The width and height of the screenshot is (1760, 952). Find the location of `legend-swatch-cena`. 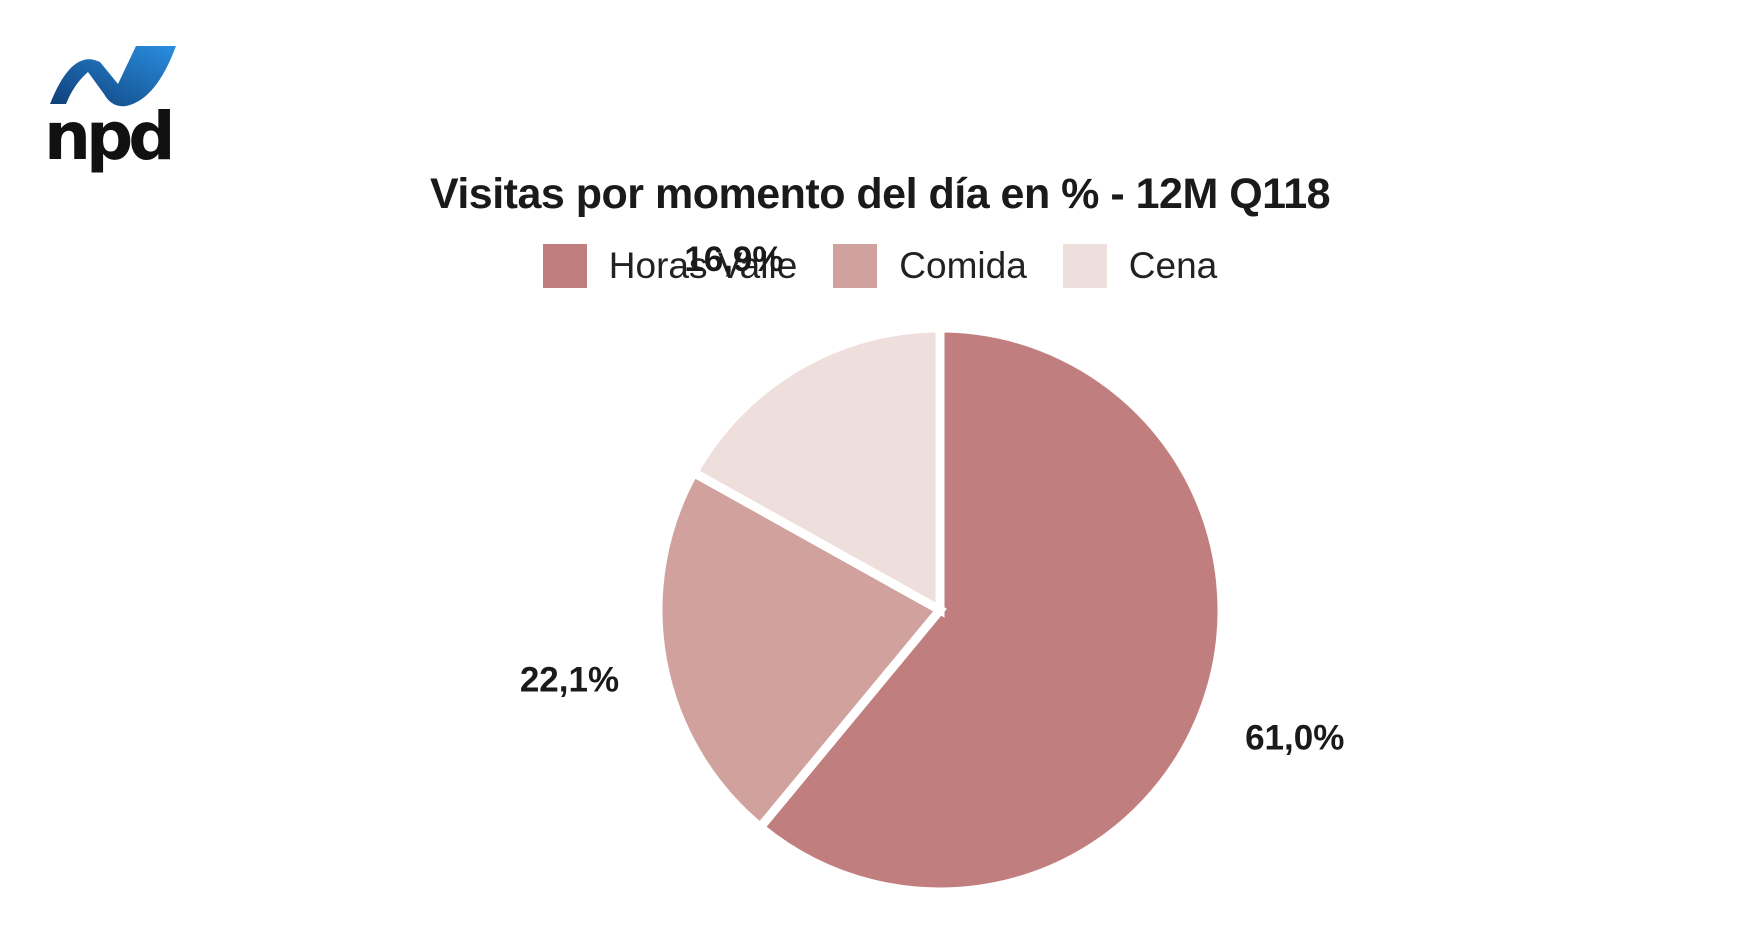

legend-swatch-cena is located at coordinates (1084, 266).